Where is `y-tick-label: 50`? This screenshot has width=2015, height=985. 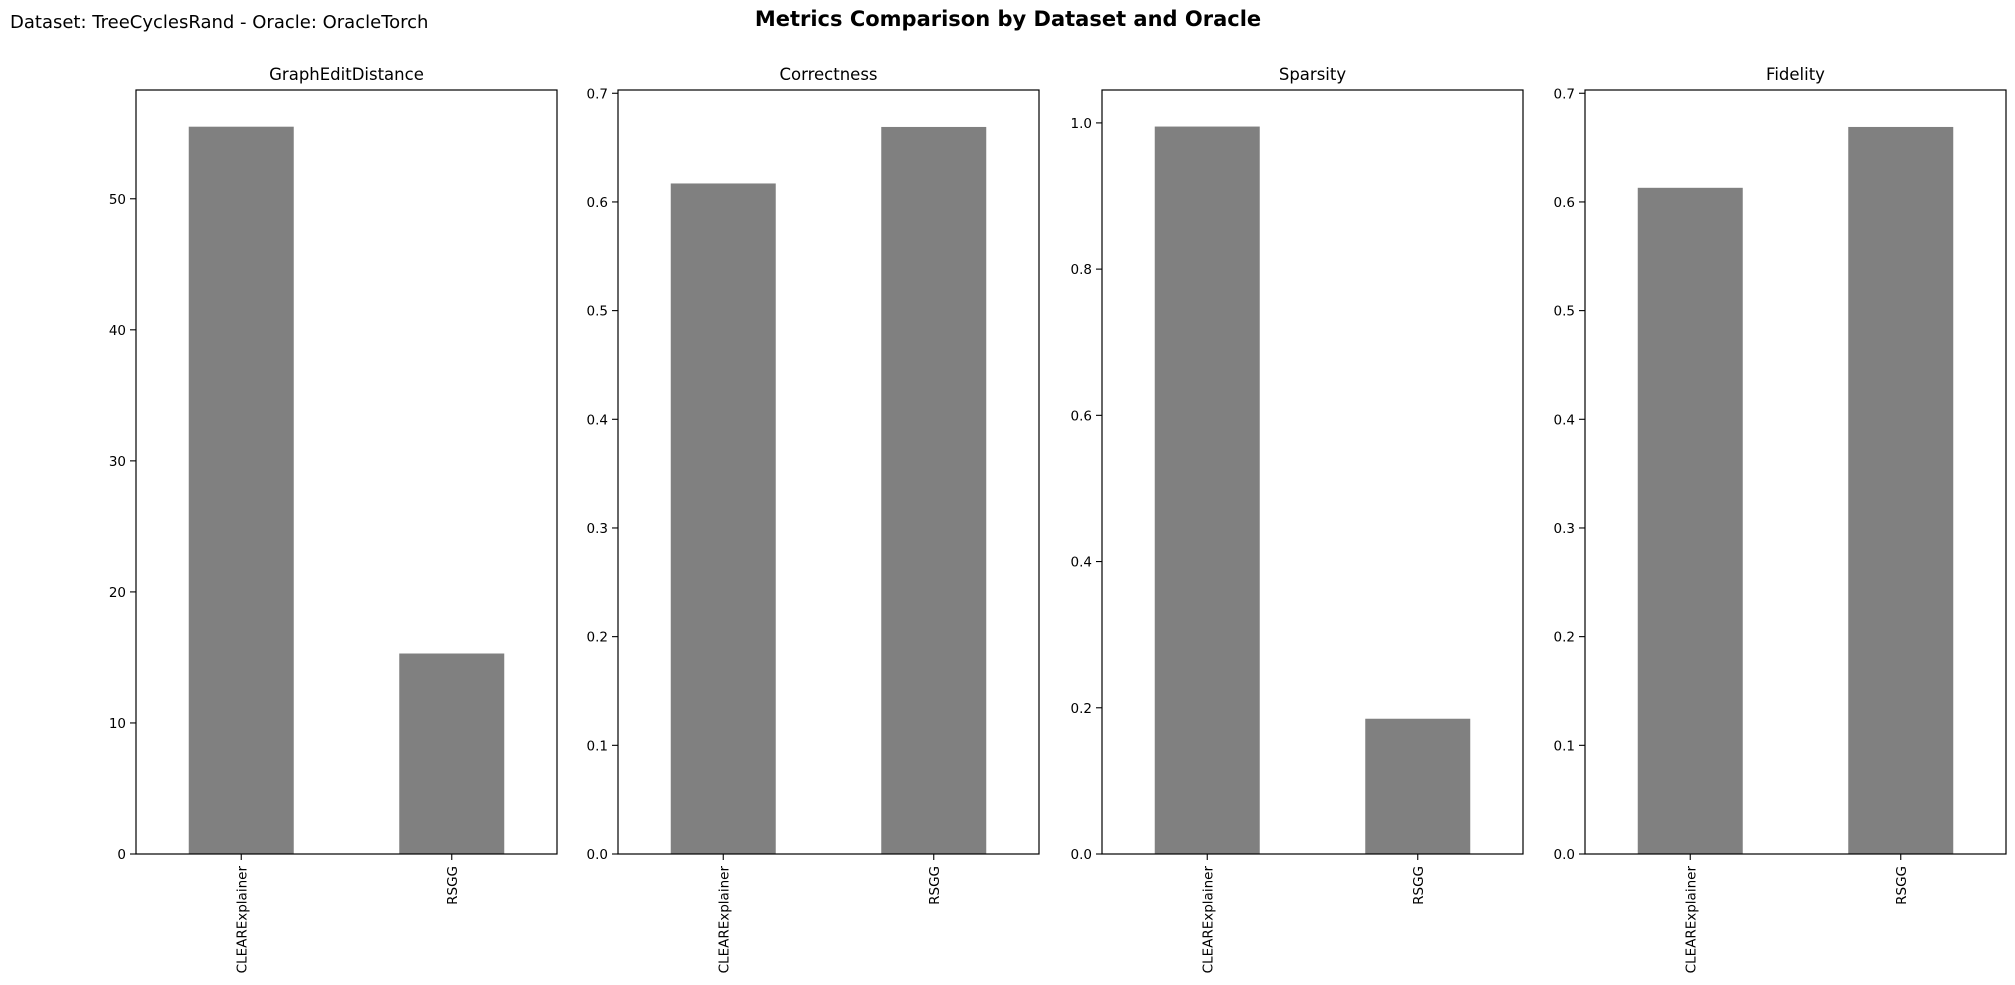
y-tick-label: 50 is located at coordinates (117, 200).